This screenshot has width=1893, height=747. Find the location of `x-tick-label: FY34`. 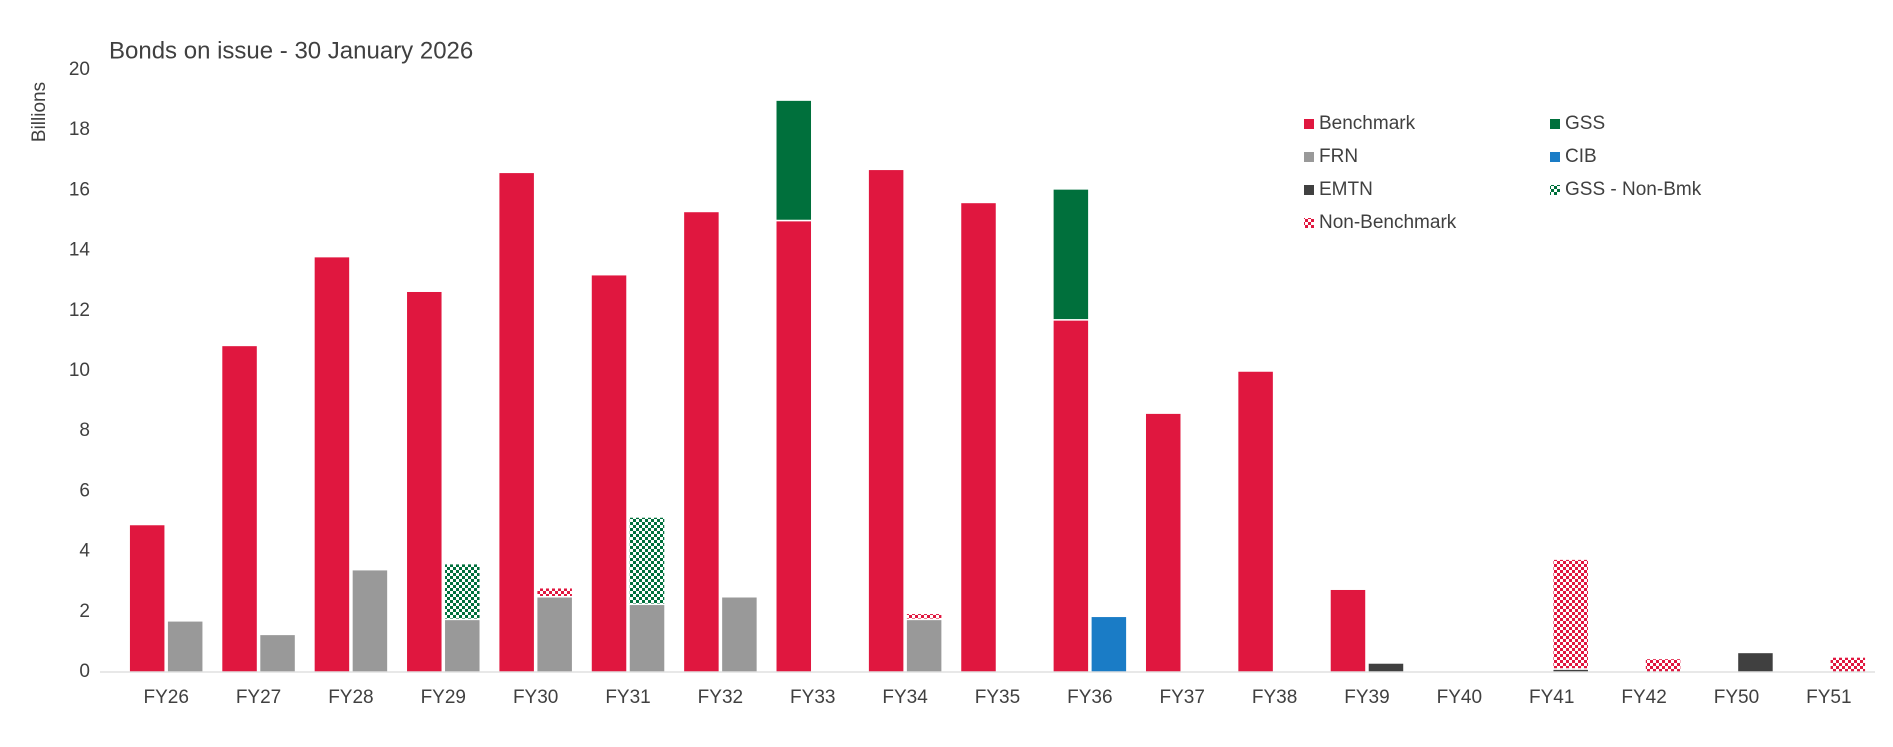

x-tick-label: FY34 is located at coordinates (905, 697).